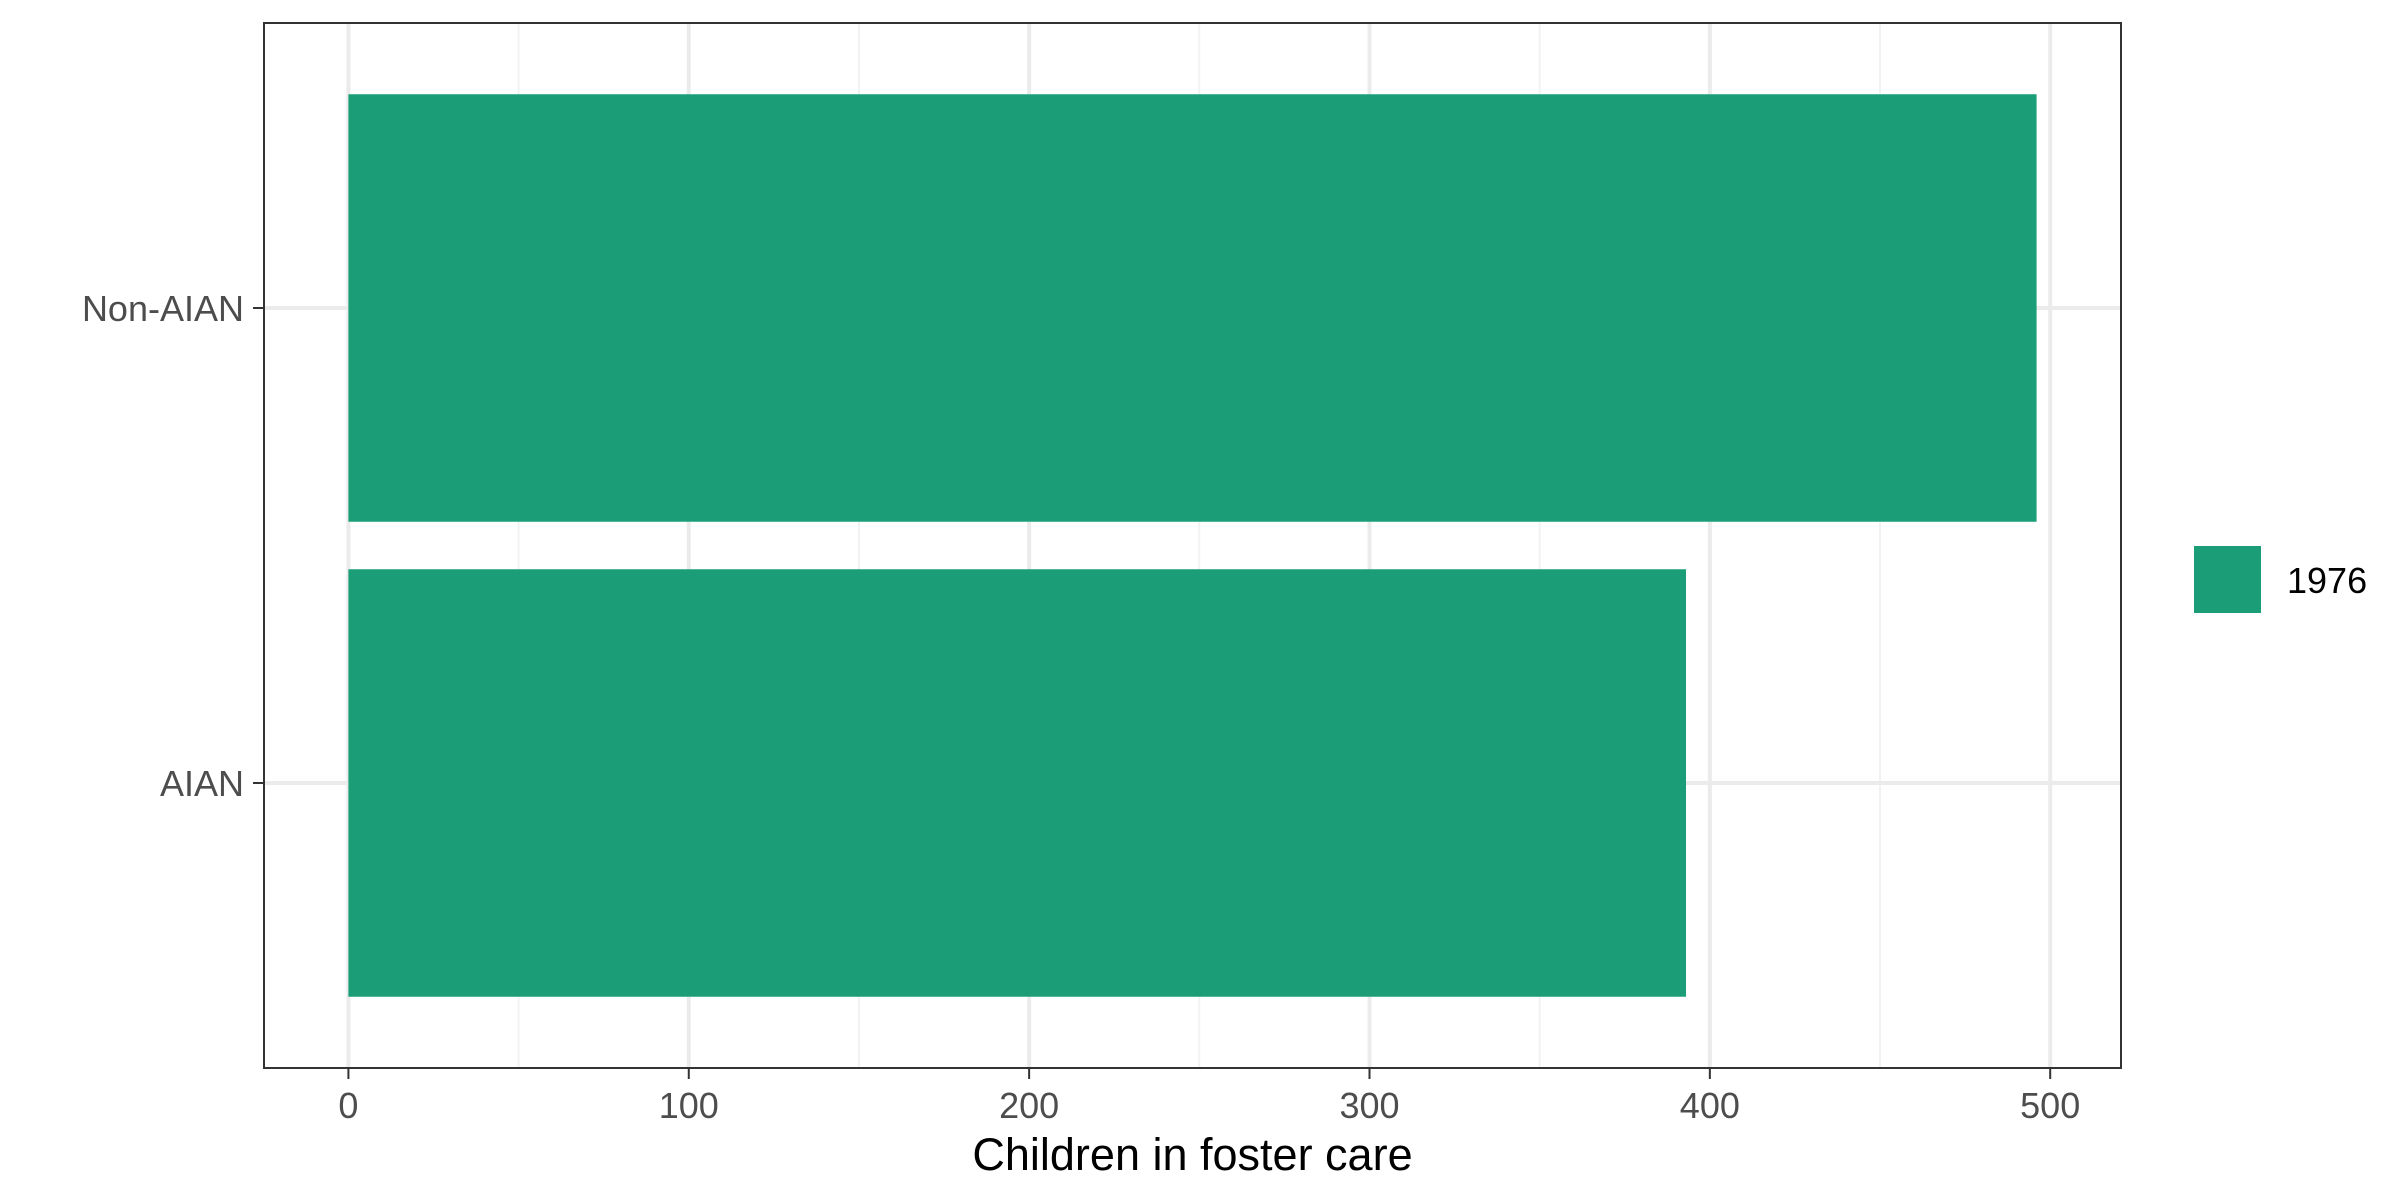 The height and width of the screenshot is (1200, 2400). I want to click on x-tick-label: 0, so click(348, 1105).